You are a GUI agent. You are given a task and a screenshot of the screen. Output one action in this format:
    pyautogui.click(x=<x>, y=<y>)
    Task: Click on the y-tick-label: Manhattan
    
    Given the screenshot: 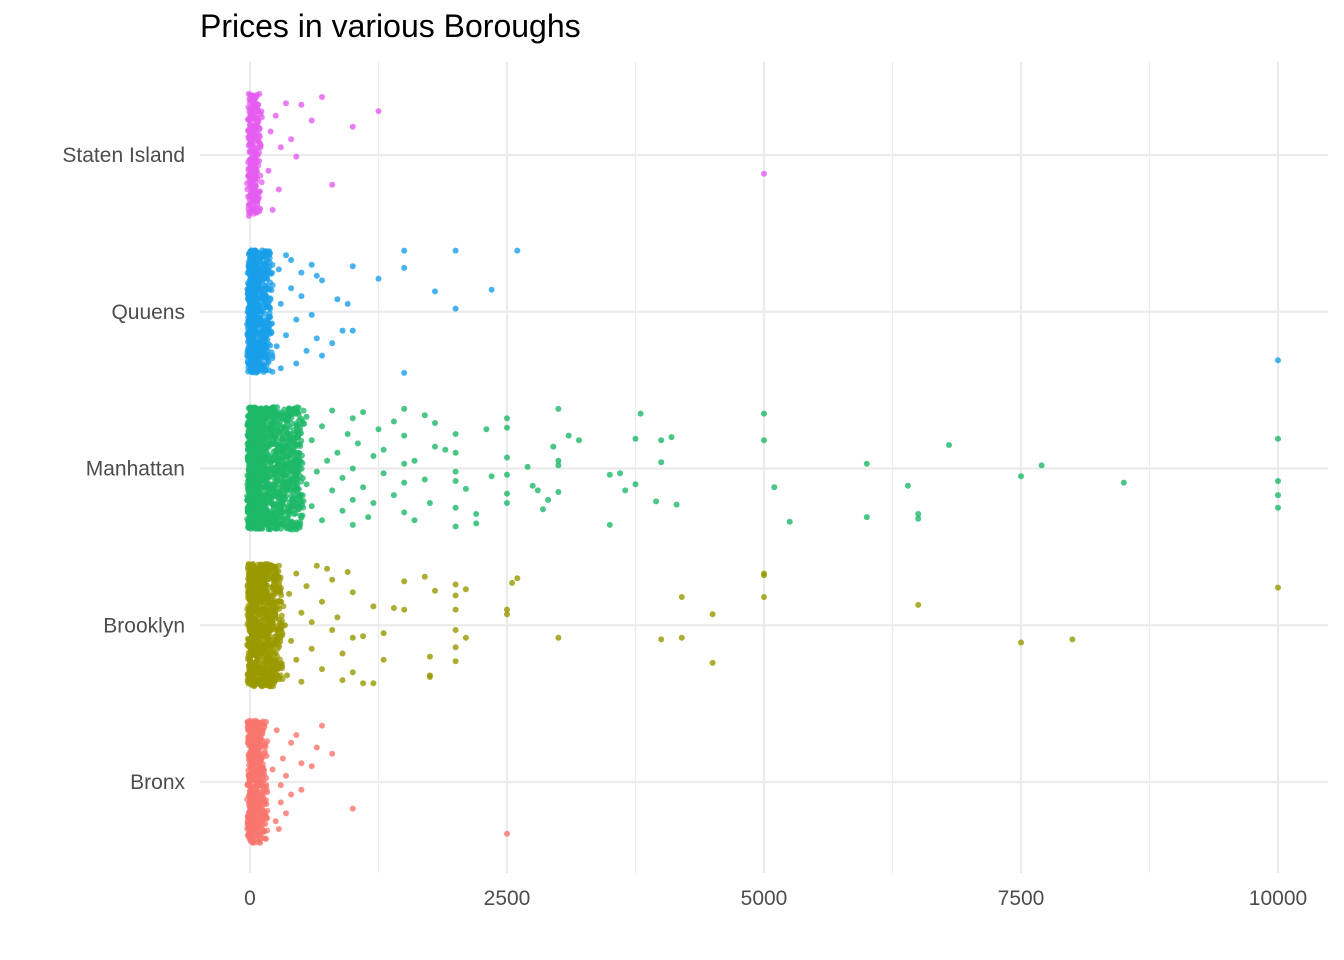 What is the action you would take?
    pyautogui.click(x=135, y=469)
    